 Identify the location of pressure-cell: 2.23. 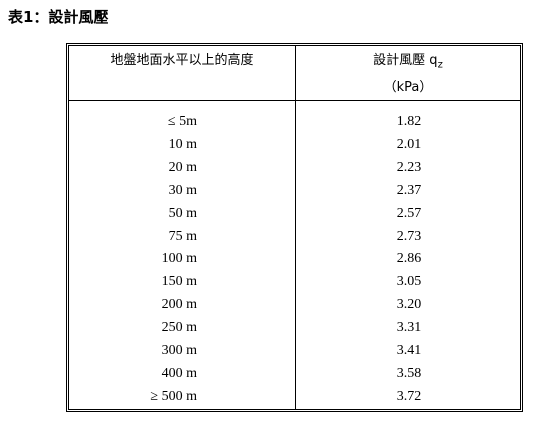
(409, 167).